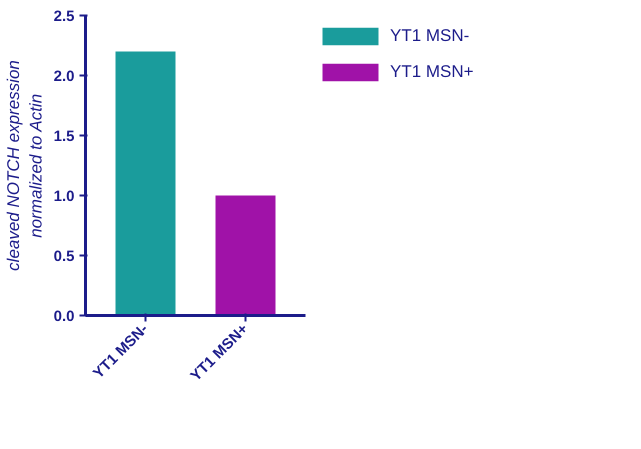  What do you see at coordinates (432, 72) in the screenshot?
I see `legend-label: YT1 MSN+` at bounding box center [432, 72].